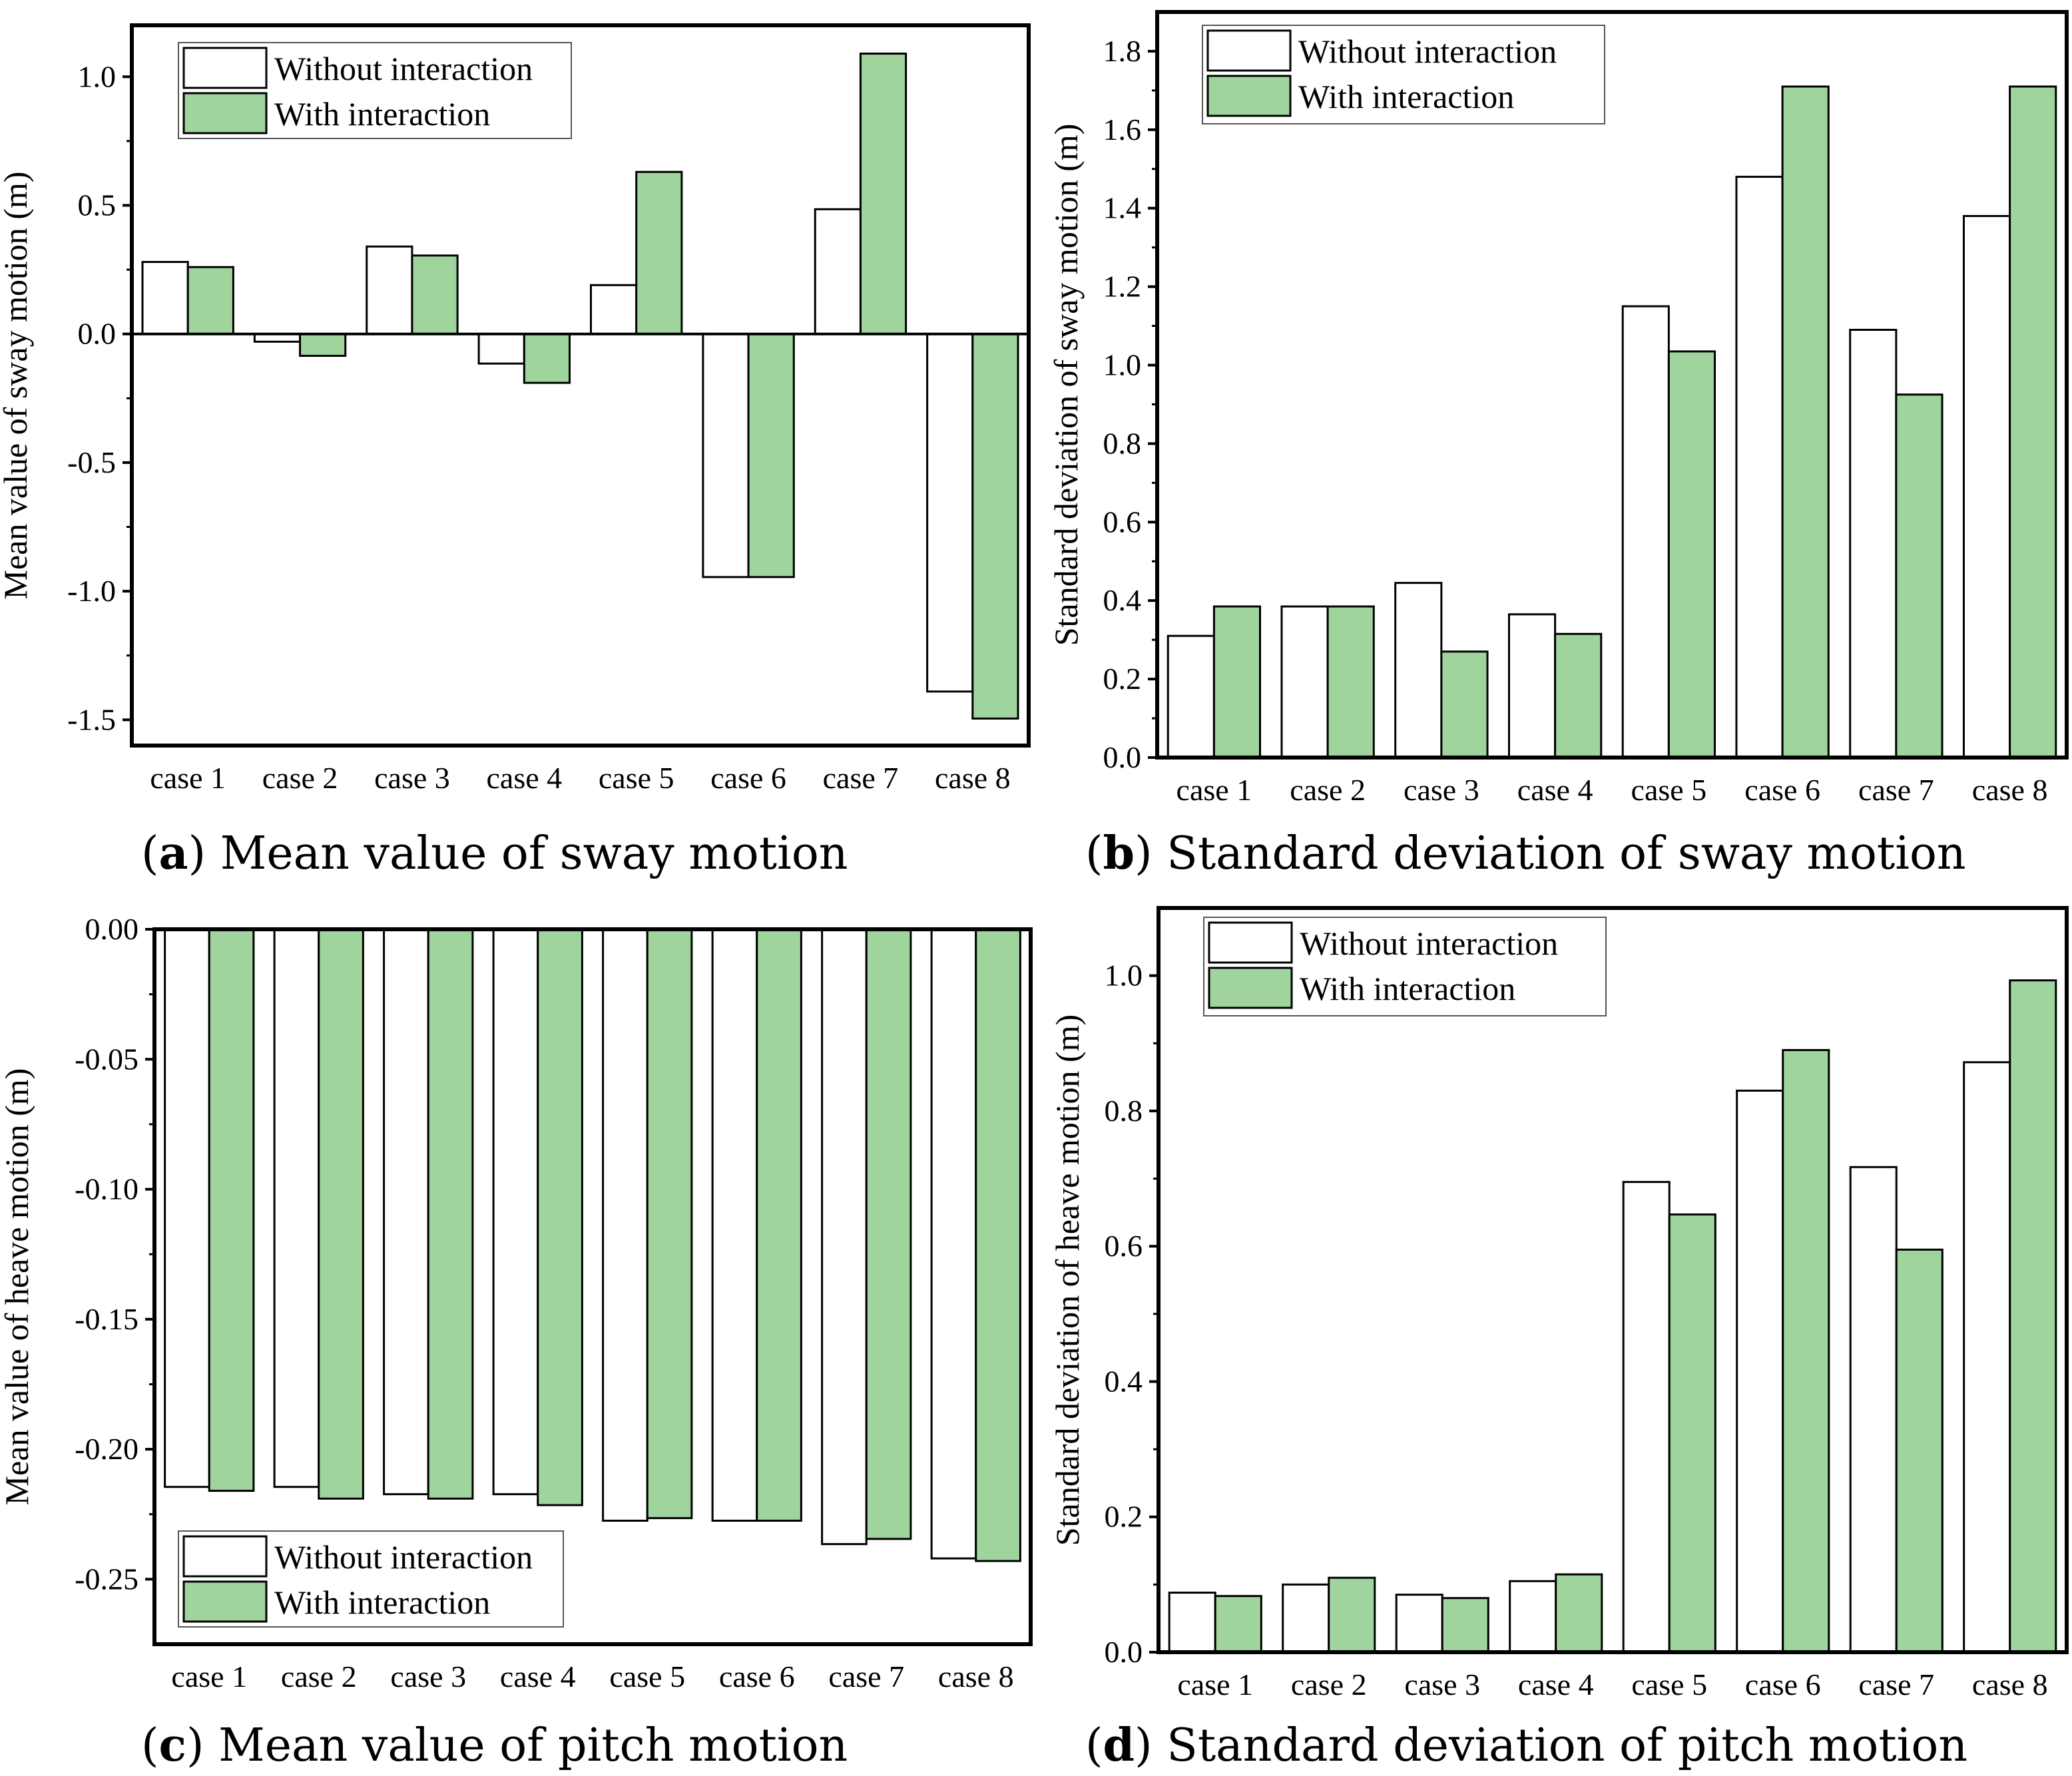 The image size is (2072, 1776). Describe the element at coordinates (92, 462) in the screenshot. I see `y-tick-label: -0.5` at that location.